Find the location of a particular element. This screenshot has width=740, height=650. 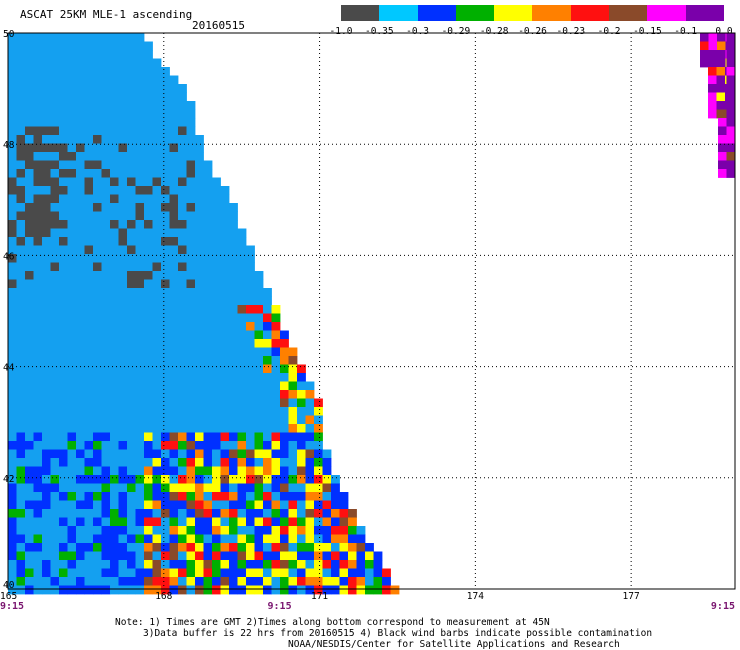

axis-tick-label: 174 is located at coordinates (475, 596).